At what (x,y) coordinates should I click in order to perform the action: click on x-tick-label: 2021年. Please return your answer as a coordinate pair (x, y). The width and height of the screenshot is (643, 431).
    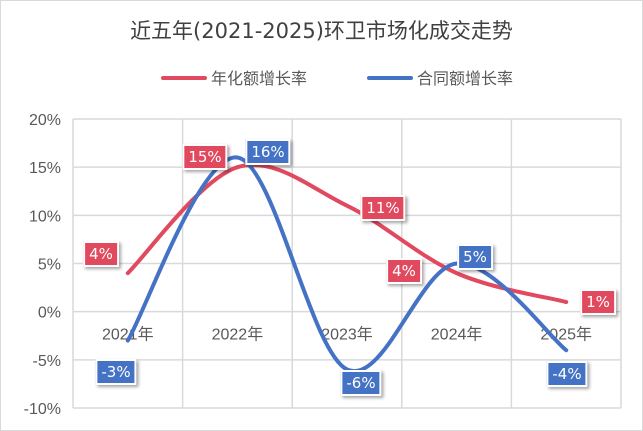
    Looking at the image, I should click on (128, 335).